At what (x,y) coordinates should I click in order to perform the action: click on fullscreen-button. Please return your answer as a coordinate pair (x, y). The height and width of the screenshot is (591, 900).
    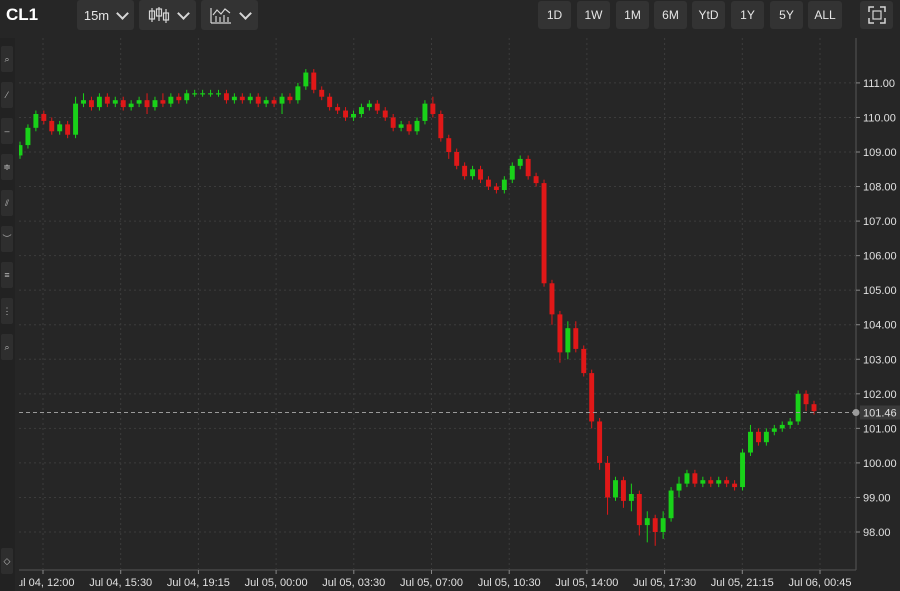
    Looking at the image, I should click on (876, 15).